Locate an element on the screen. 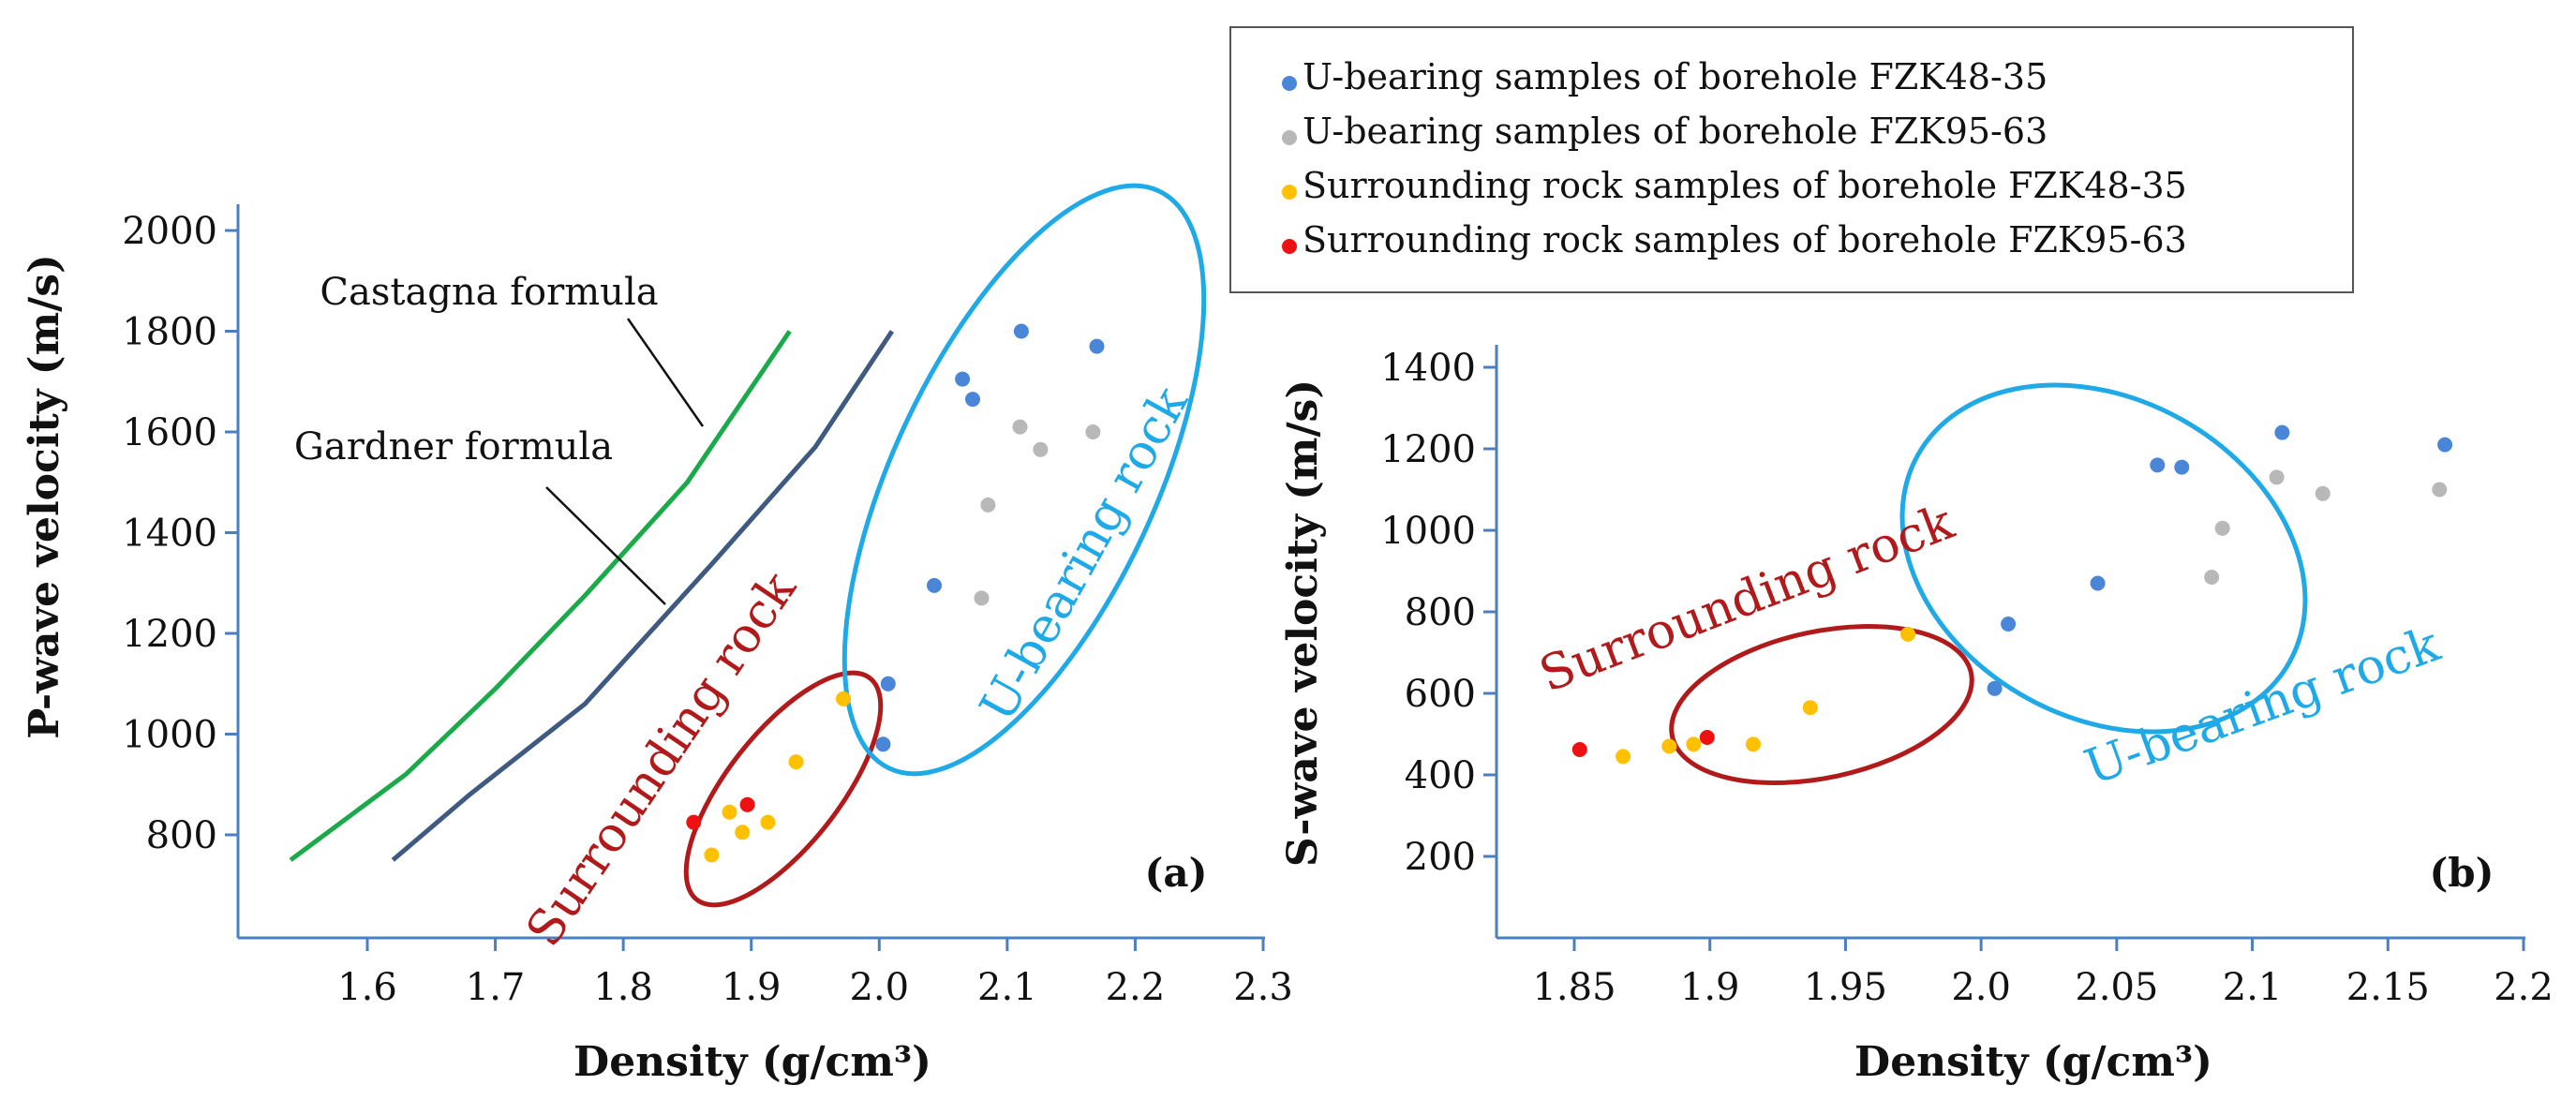 The image size is (2576, 1100). x-tick-label: 1.85 is located at coordinates (1574, 987).